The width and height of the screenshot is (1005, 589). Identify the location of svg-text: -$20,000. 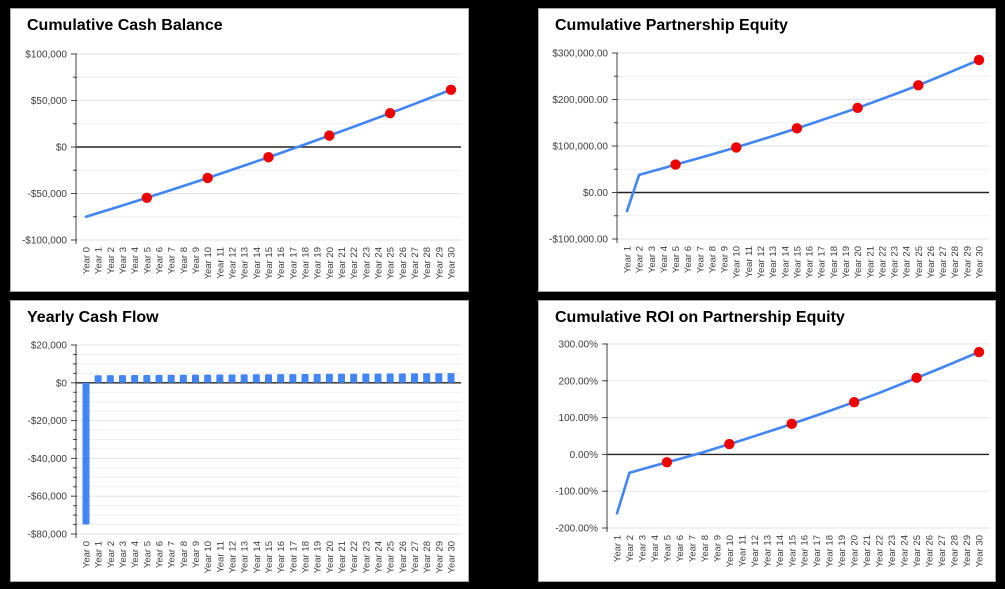
(48, 421).